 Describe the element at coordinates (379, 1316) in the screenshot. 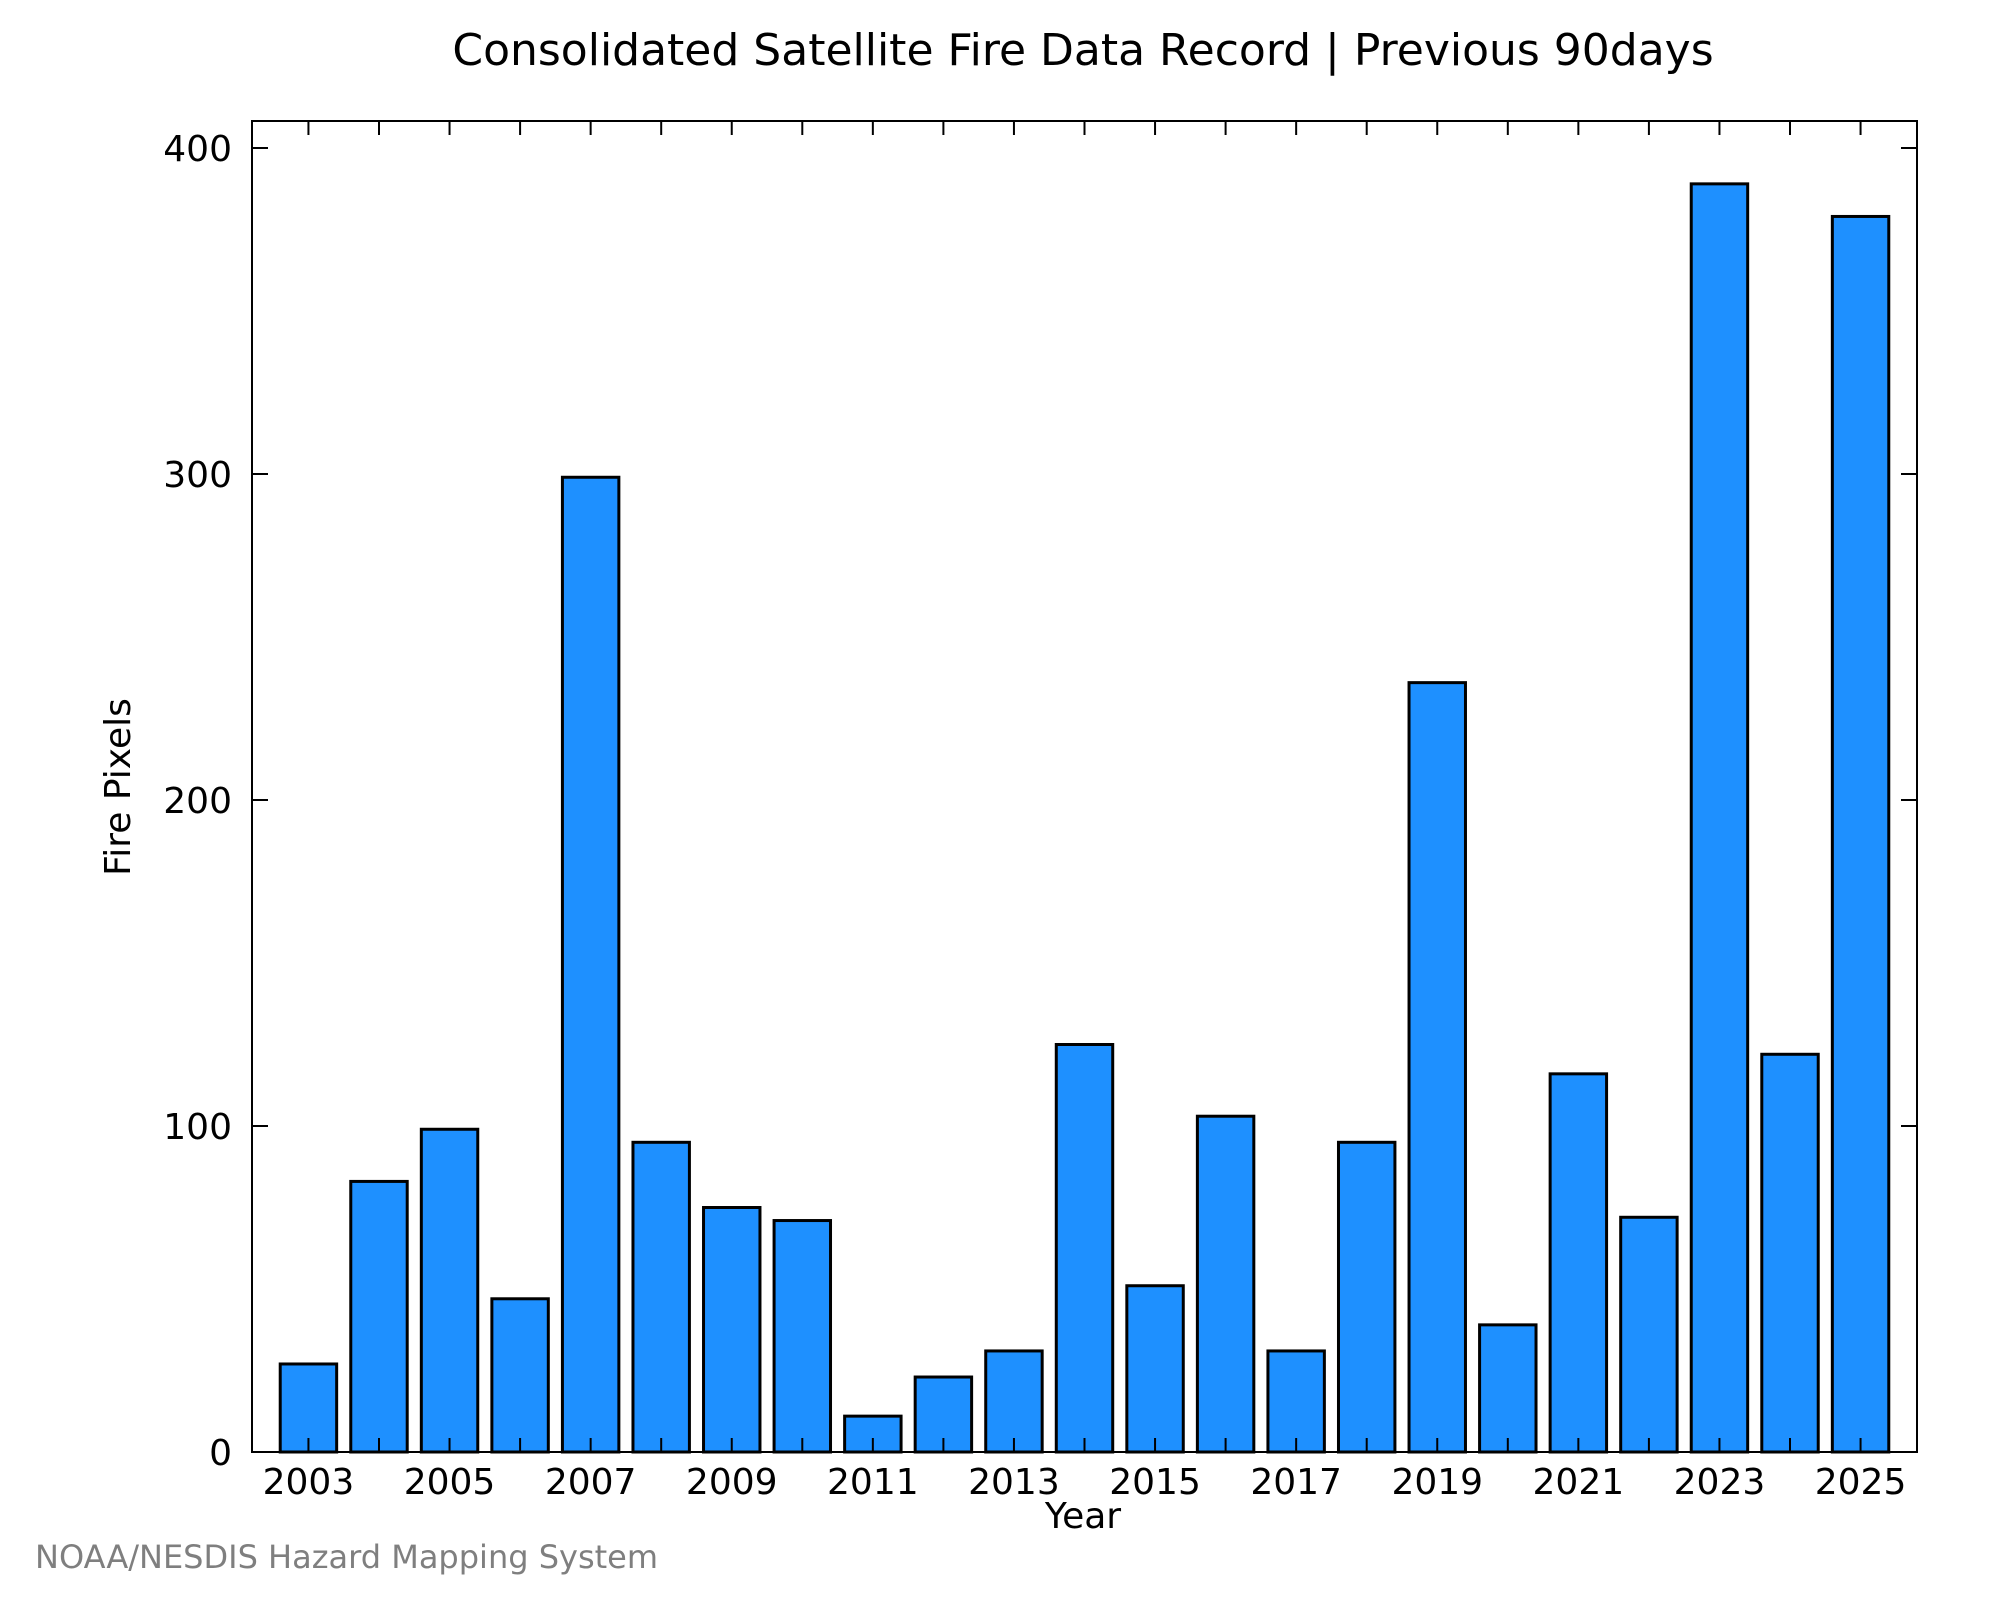

I see `bar-2004` at that location.